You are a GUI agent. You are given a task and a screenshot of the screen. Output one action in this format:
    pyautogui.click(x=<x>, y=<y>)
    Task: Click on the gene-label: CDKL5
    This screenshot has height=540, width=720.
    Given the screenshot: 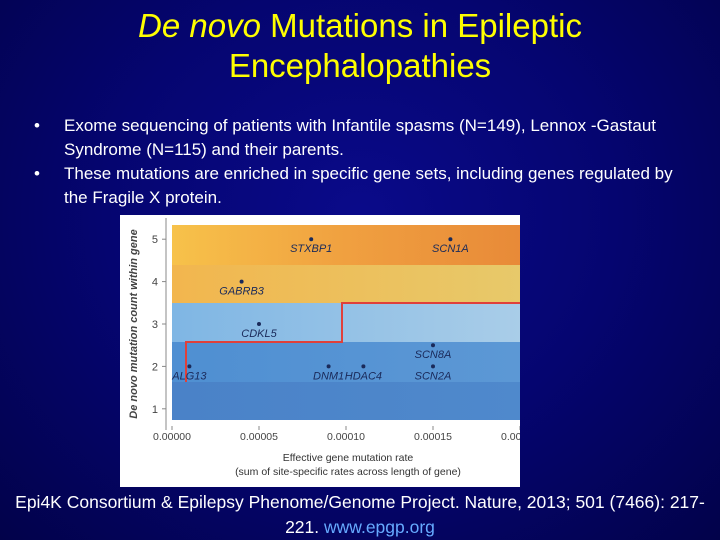 What is the action you would take?
    pyautogui.click(x=259, y=334)
    